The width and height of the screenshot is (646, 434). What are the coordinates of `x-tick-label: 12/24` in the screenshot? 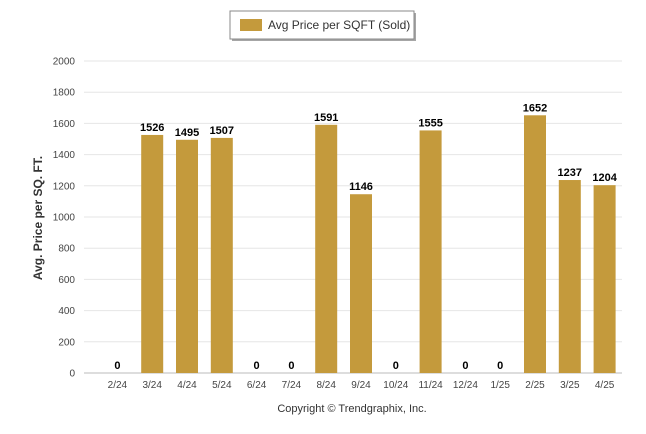 It's located at (465, 385).